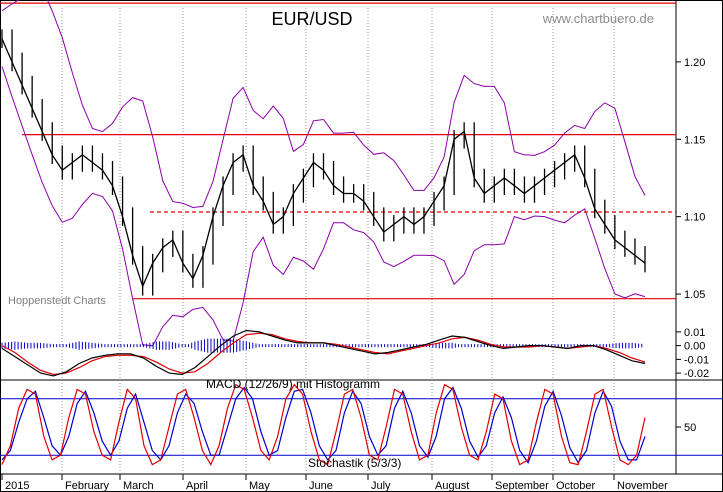 This screenshot has height=492, width=723. What do you see at coordinates (690, 428) in the screenshot?
I see `stochastic-tick-label: 50` at bounding box center [690, 428].